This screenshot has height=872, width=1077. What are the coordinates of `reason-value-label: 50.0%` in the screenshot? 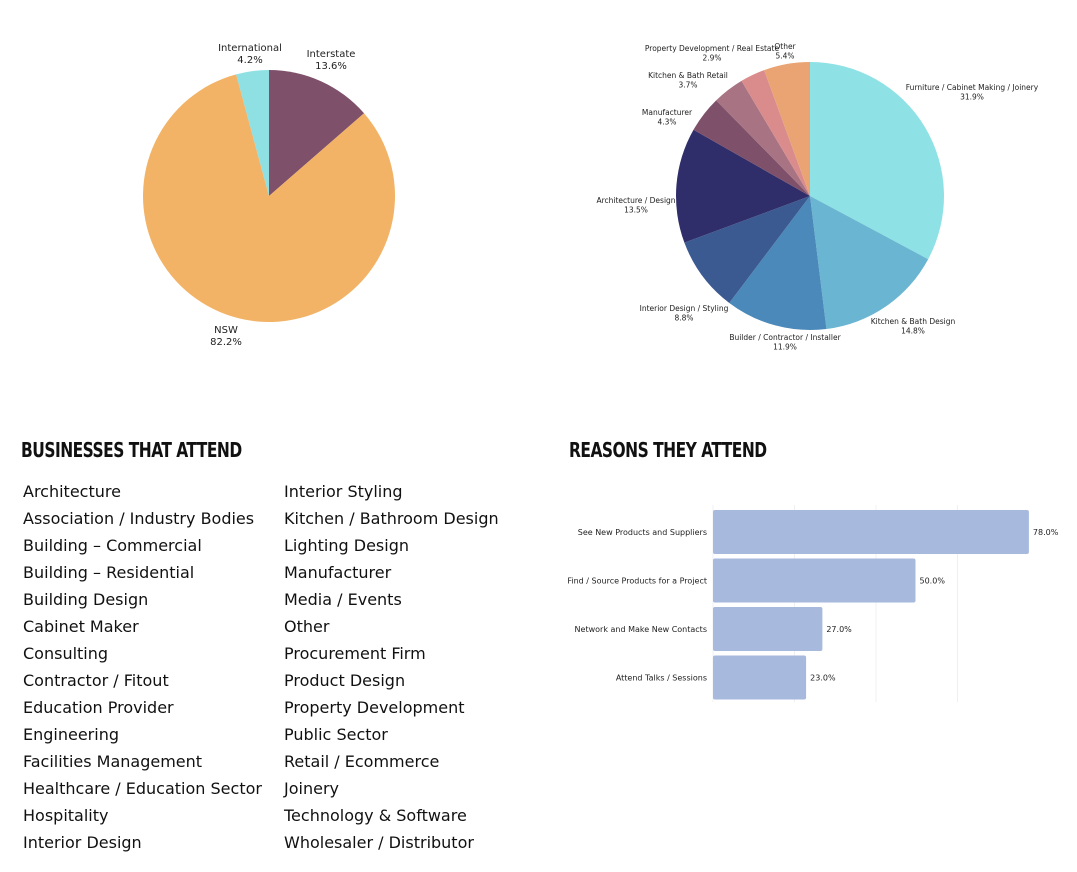 It's located at (933, 581).